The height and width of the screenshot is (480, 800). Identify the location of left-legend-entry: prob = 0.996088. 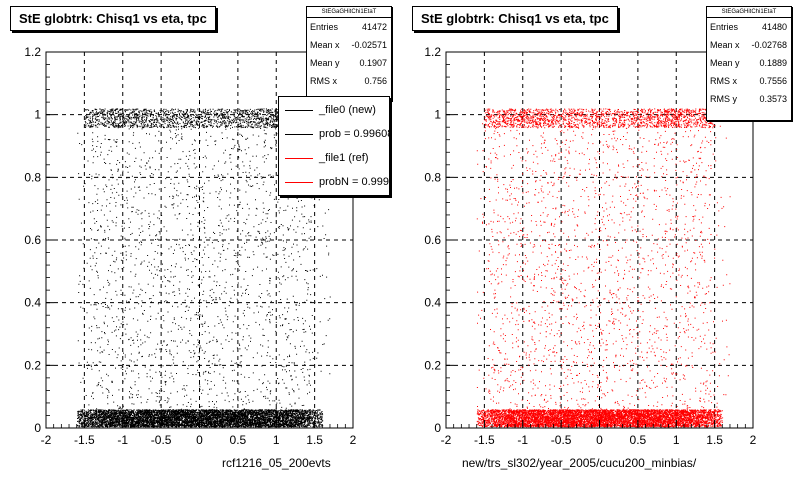
(334, 134).